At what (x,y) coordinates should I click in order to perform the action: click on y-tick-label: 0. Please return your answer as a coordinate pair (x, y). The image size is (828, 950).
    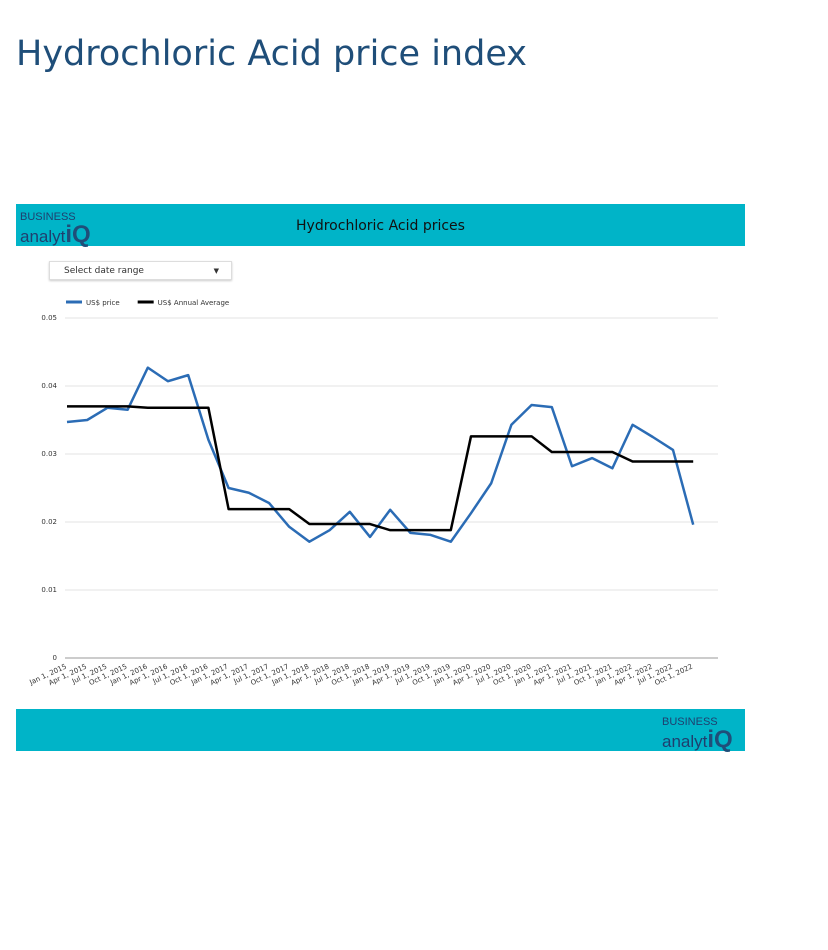
    Looking at the image, I should click on (55, 658).